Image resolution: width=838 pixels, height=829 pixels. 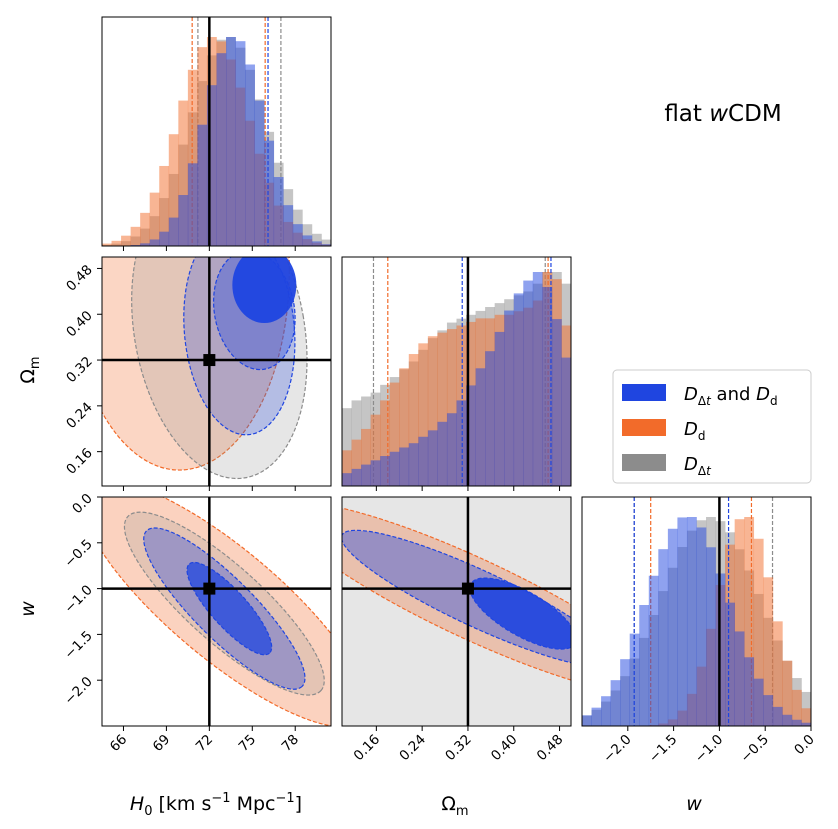 I want to click on legend-label-dd: Dd, so click(x=695, y=431).